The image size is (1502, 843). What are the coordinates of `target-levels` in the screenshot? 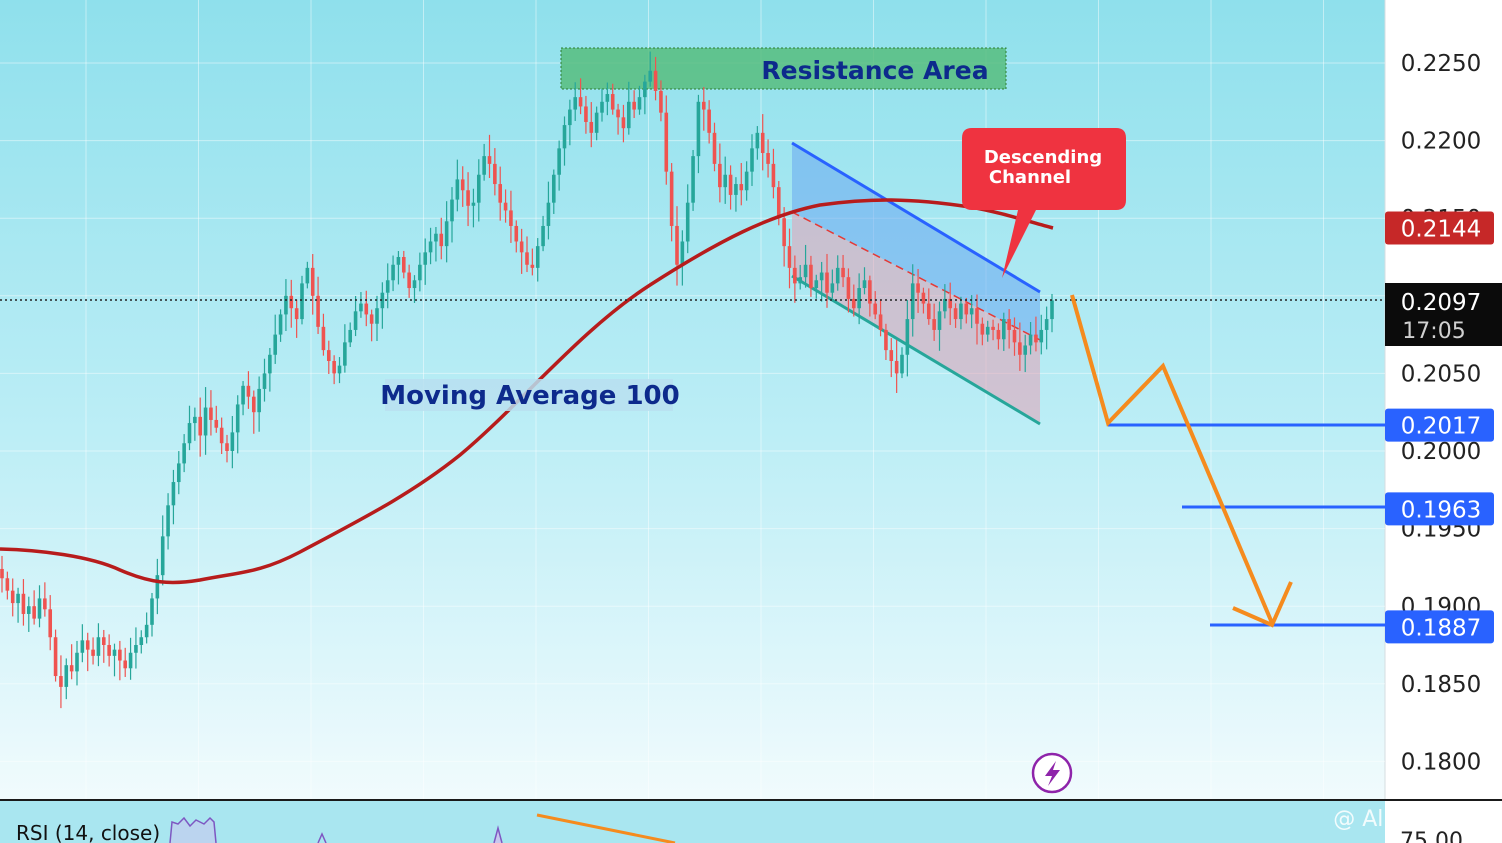 It's located at (1246, 525).